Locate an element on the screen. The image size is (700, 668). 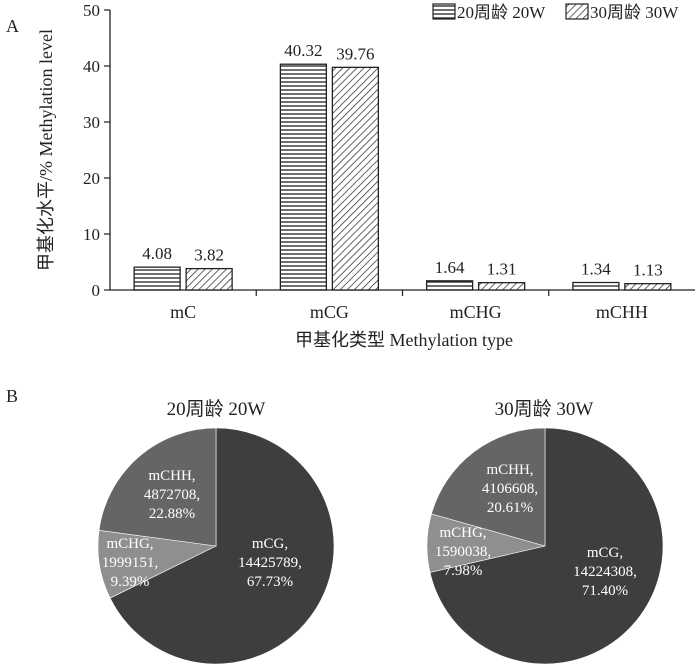
y-tick-label: 30 is located at coordinates (91, 122).